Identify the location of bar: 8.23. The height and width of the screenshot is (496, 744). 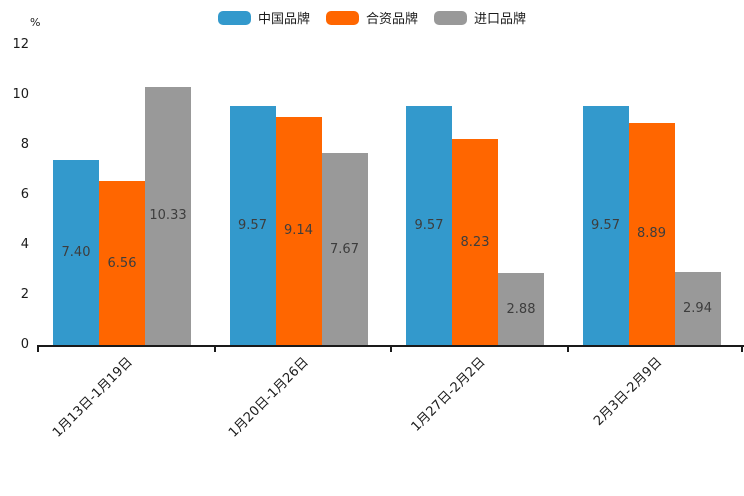
(475, 242).